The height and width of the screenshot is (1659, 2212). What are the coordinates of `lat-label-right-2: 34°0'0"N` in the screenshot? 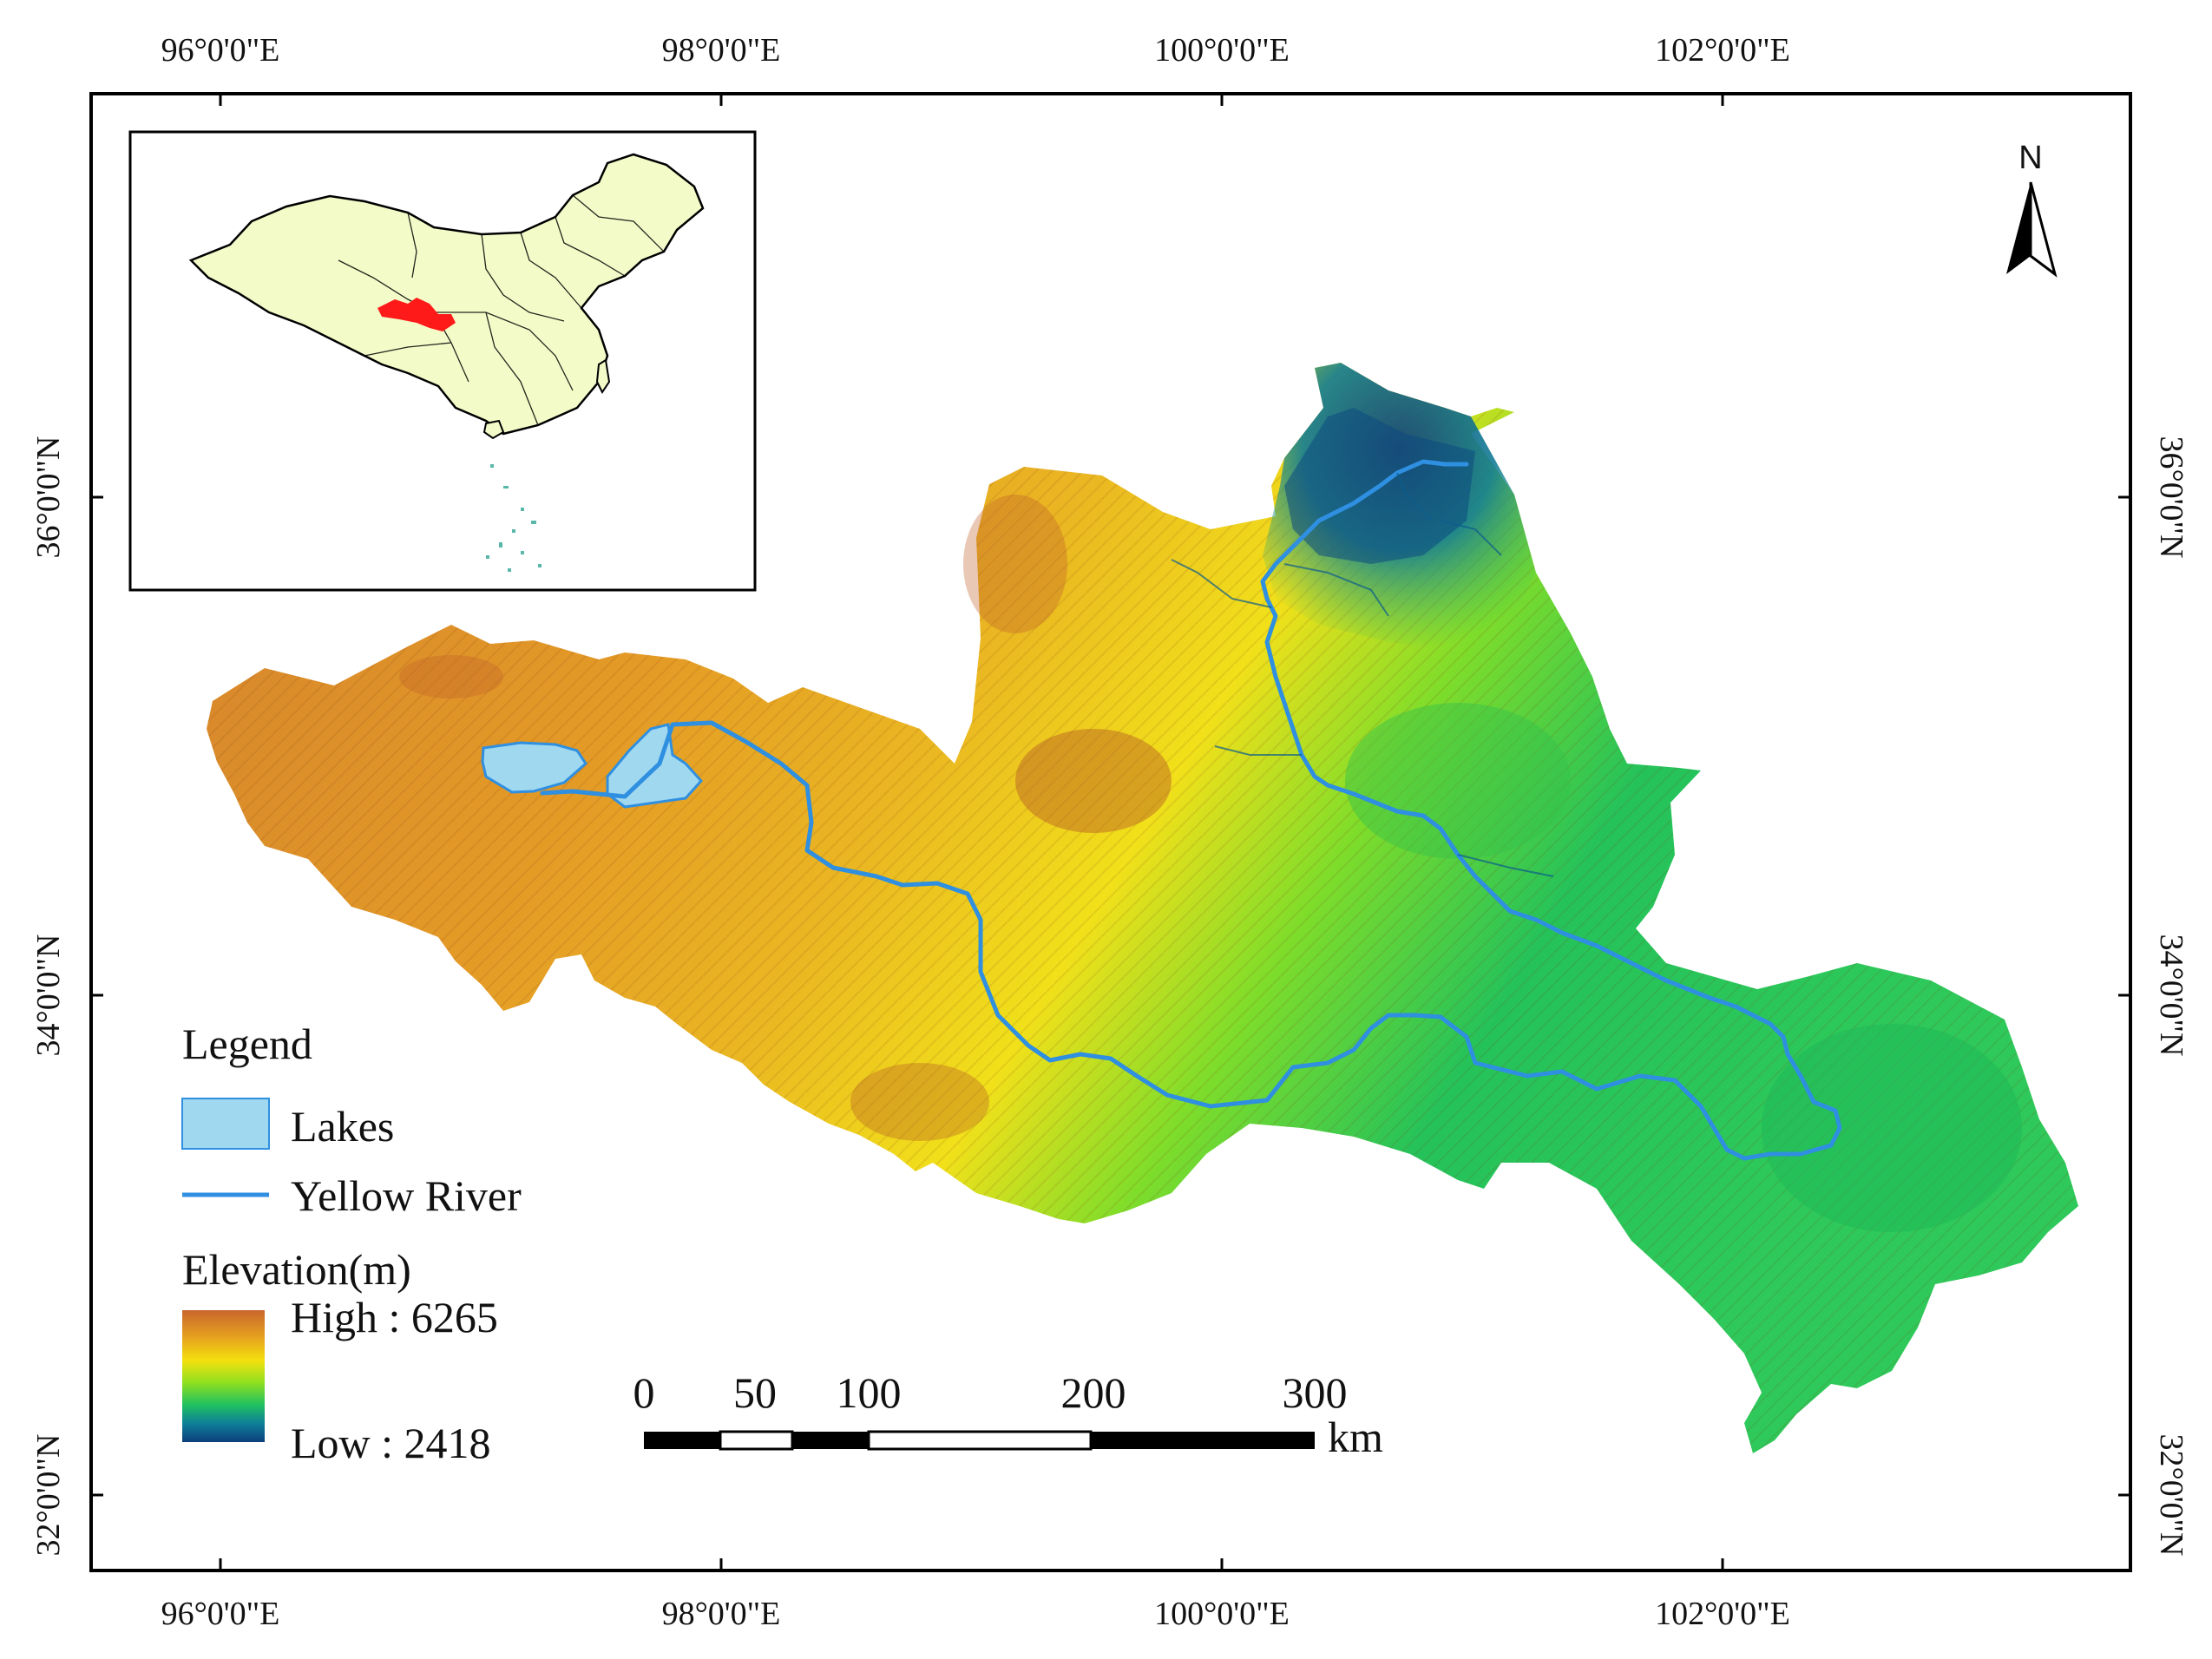 It's located at (2171, 995).